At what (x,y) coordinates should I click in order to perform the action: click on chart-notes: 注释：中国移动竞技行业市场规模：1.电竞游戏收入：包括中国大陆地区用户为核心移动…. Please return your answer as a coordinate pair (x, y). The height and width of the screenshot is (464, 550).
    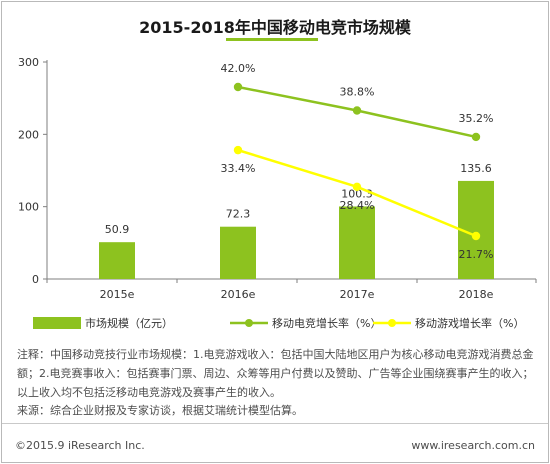
    Looking at the image, I should click on (277, 373).